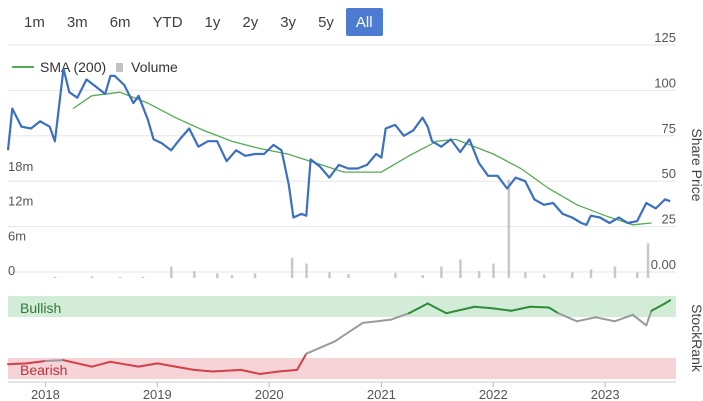  I want to click on range-3m-button: 3m, so click(77, 22).